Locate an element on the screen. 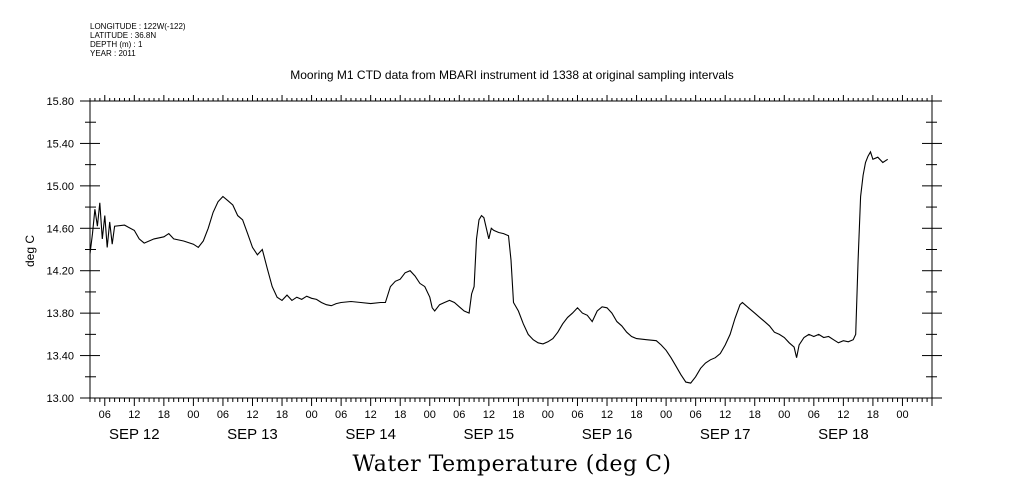 This screenshot has width=1009, height=504. x-day-label: SEP 14 is located at coordinates (370, 434).